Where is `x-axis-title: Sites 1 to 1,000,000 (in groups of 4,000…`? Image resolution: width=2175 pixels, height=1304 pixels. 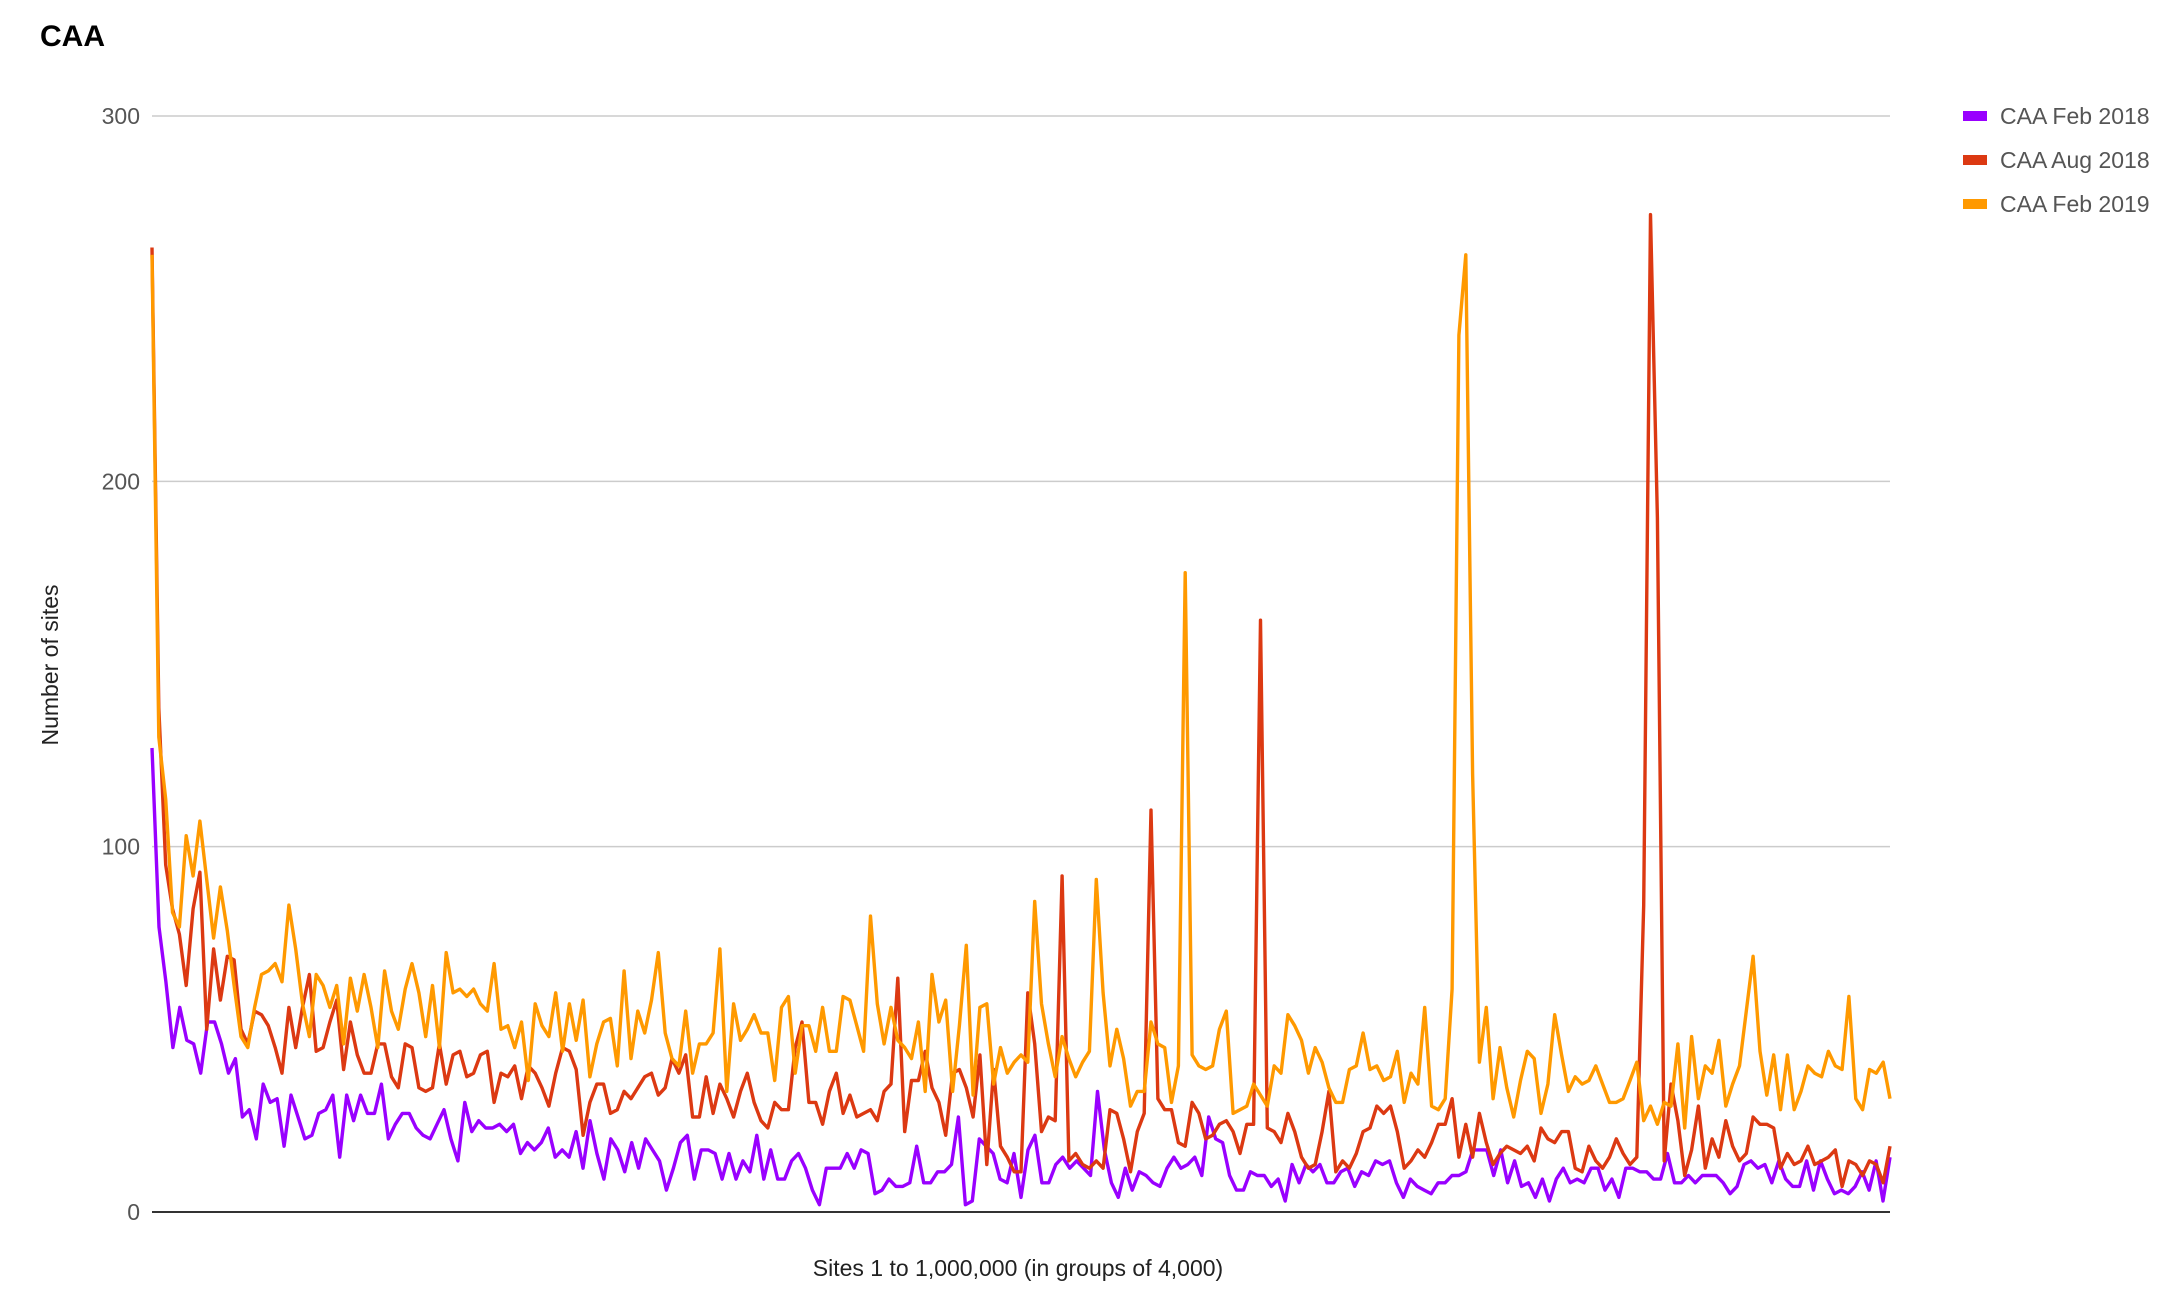 x-axis-title: Sites 1 to 1,000,000 (in groups of 4,000… is located at coordinates (1018, 1268).